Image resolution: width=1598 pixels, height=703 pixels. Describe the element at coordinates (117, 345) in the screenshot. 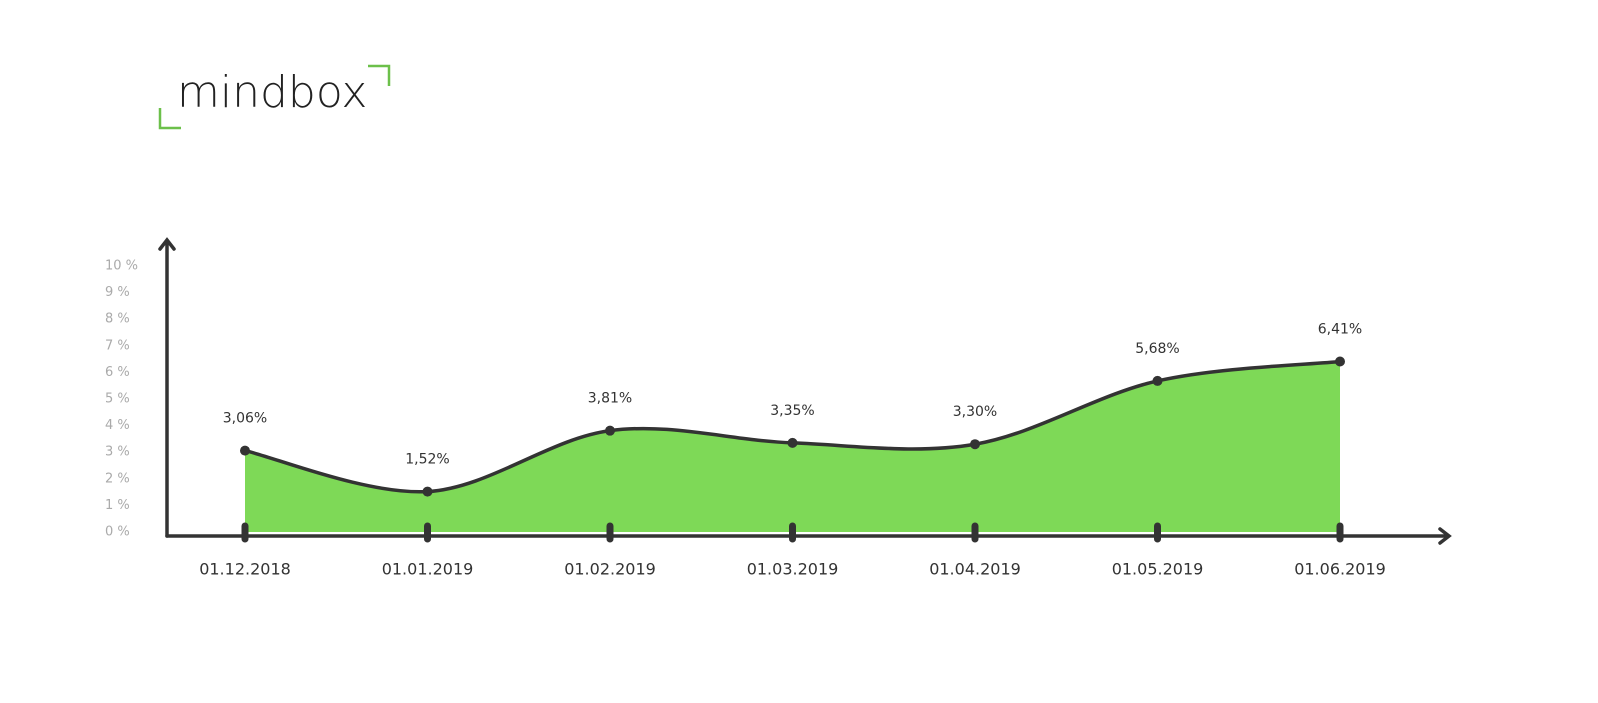

I see `y-tick-label: 7 %` at that location.